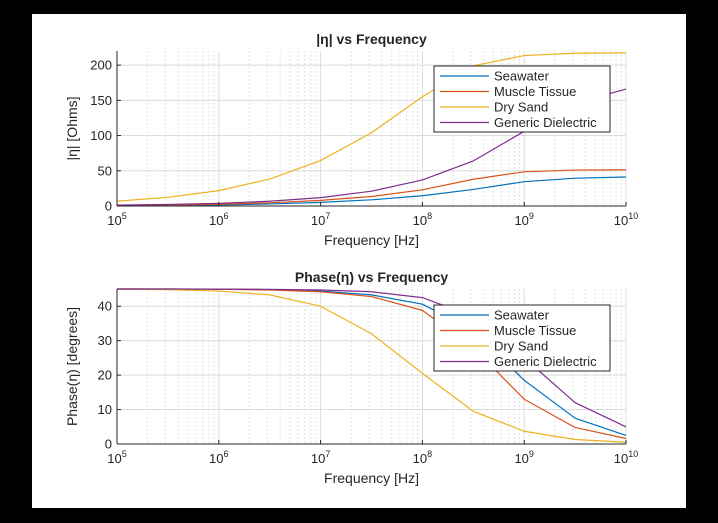 Image resolution: width=718 pixels, height=523 pixels. I want to click on chart-title: Phase(η) vs Frequency, so click(371, 277).